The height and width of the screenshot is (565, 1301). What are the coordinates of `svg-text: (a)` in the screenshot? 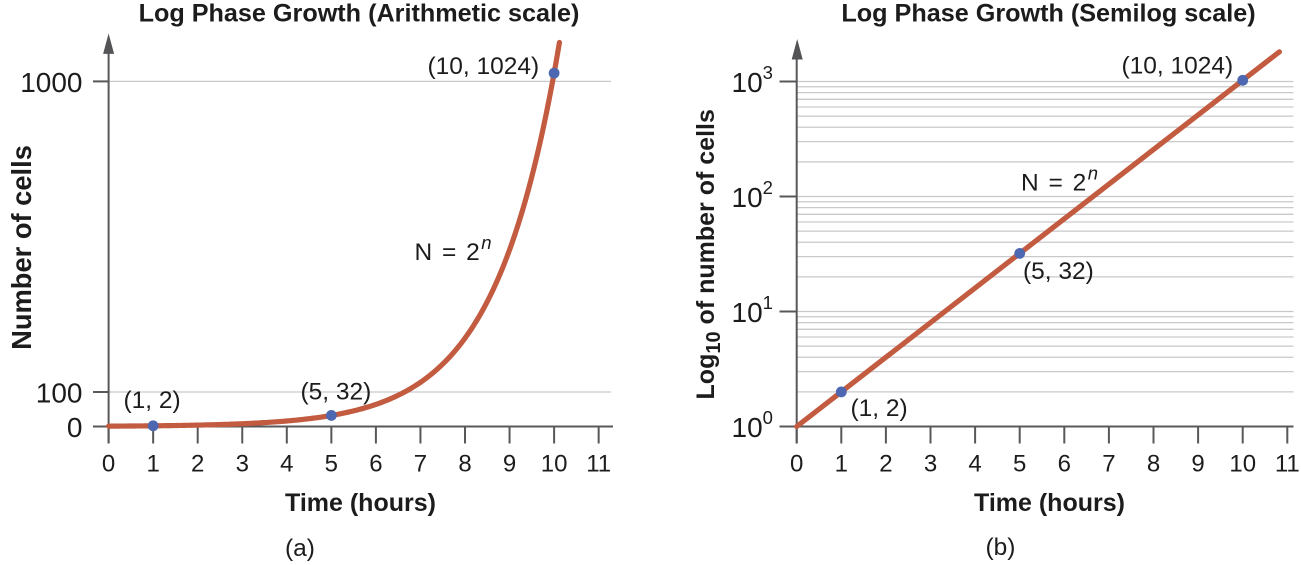 It's located at (300, 548).